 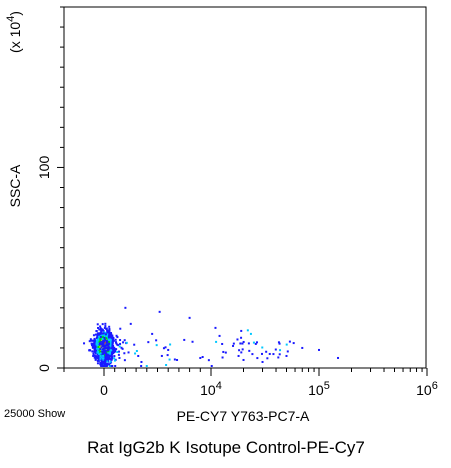 What do you see at coordinates (427, 389) in the screenshot?
I see `x-tick-label: 10⁶` at bounding box center [427, 389].